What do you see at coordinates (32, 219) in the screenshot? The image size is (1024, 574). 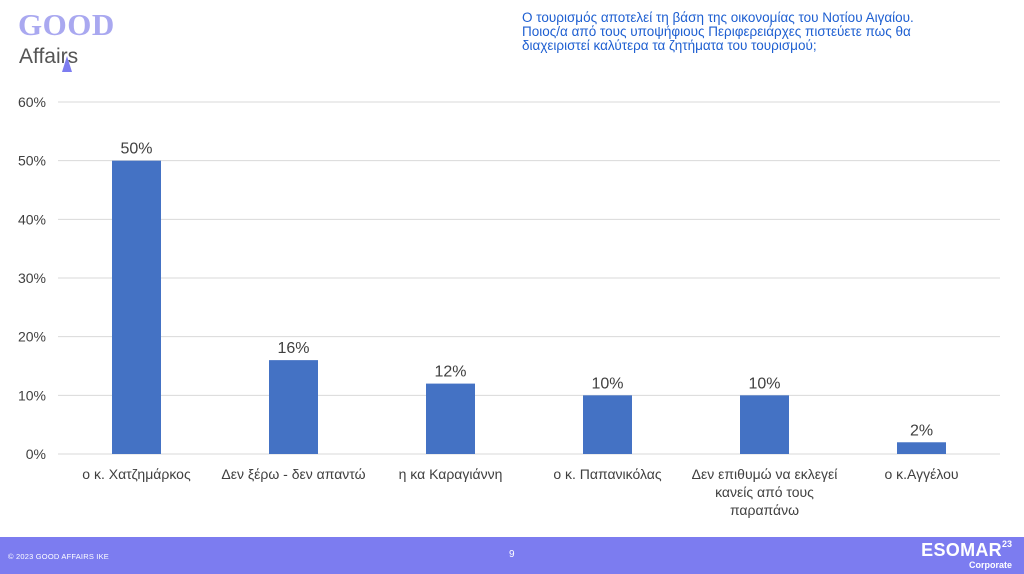 I see `y-tick-label: 40%` at bounding box center [32, 219].